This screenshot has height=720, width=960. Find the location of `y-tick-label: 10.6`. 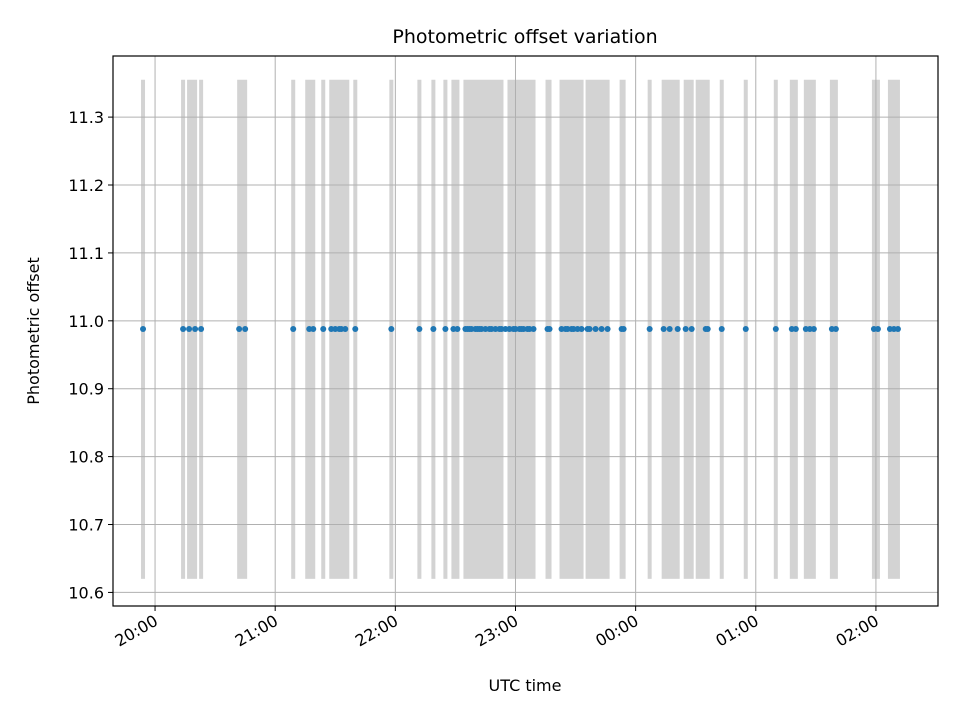

y-tick-label: 10.6 is located at coordinates (86, 592).